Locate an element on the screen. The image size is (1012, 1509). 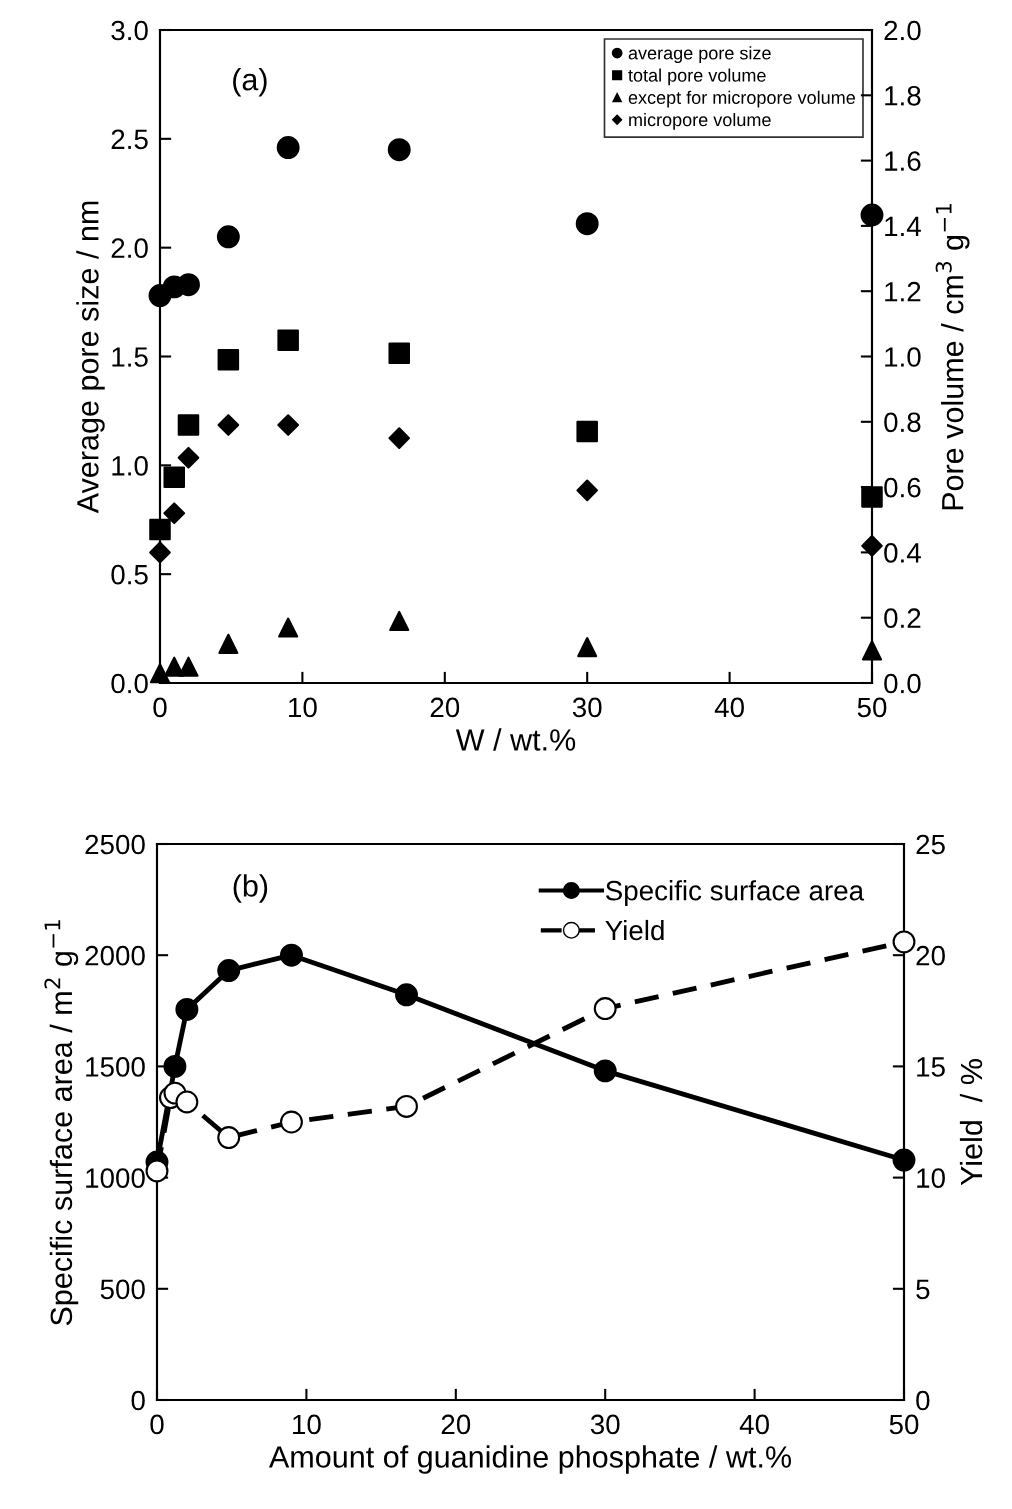
legend-label: except for micropore volume is located at coordinates (741, 99).